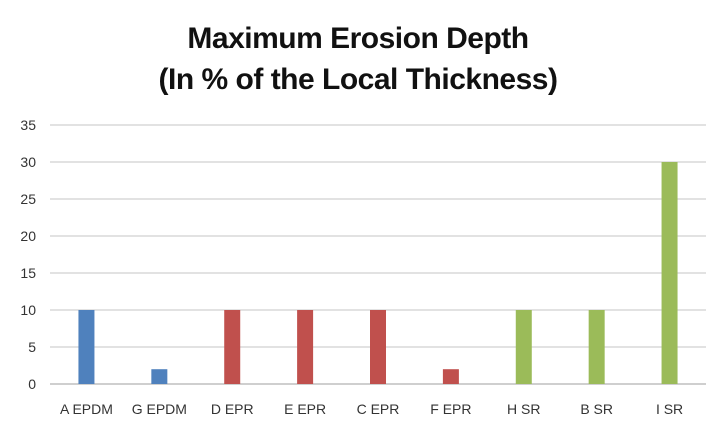  I want to click on x-tick-label: C EPR, so click(378, 409).